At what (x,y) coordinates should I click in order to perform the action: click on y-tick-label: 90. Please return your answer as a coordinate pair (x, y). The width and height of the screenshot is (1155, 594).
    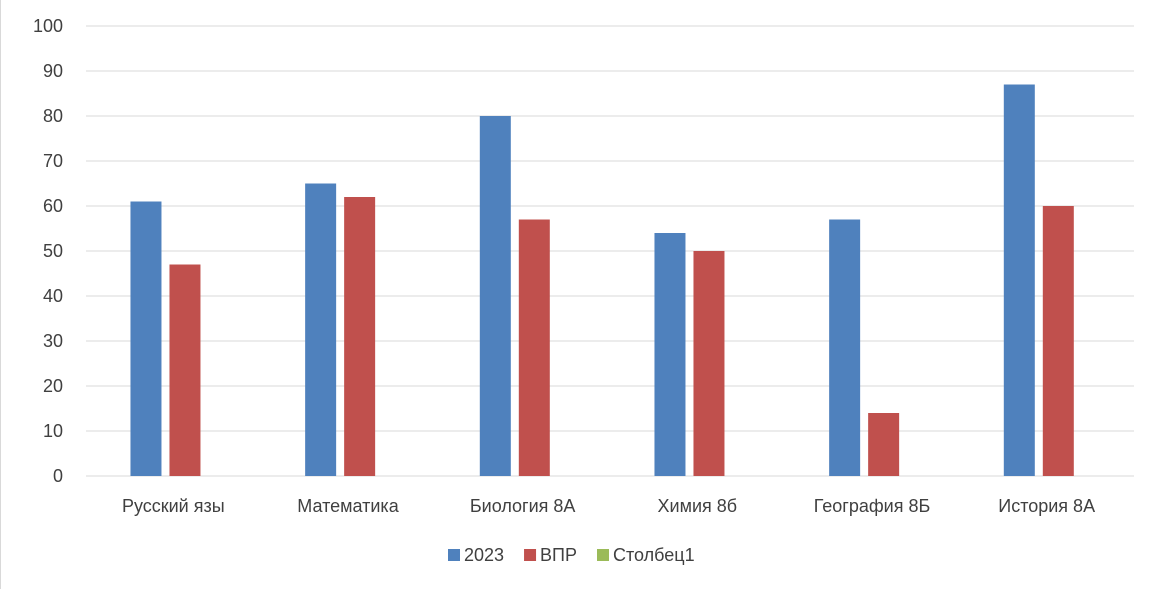
    Looking at the image, I should click on (53, 71).